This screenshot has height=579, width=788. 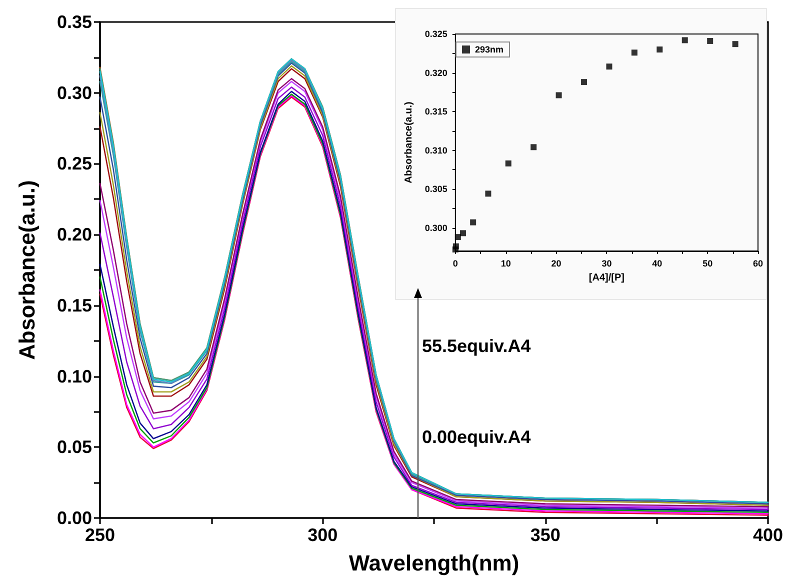 What do you see at coordinates (455, 263) in the screenshot?
I see `x-tick-label: 0` at bounding box center [455, 263].